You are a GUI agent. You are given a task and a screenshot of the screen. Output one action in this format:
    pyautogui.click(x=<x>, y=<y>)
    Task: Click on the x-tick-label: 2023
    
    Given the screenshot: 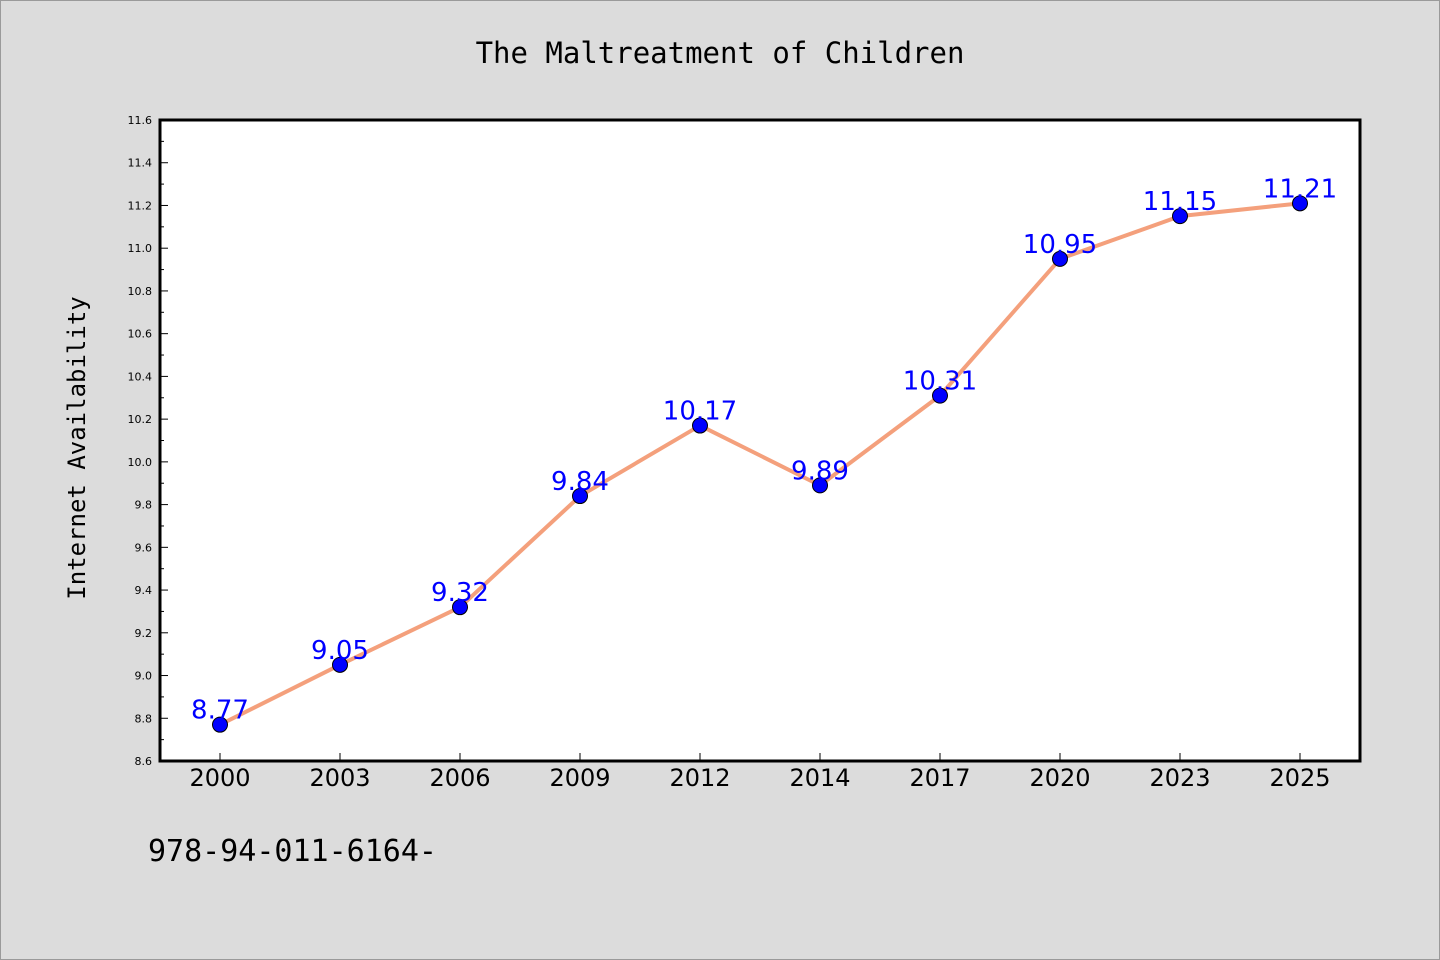 What is the action you would take?
    pyautogui.click(x=1179, y=778)
    